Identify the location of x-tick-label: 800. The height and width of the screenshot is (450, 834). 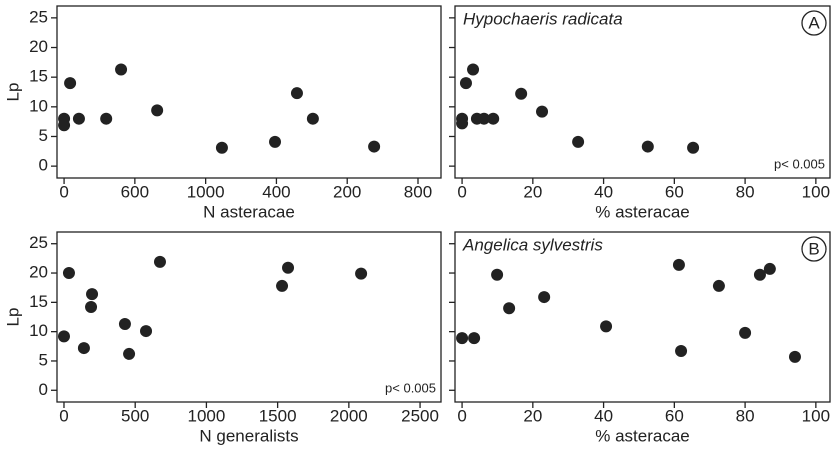
(418, 191).